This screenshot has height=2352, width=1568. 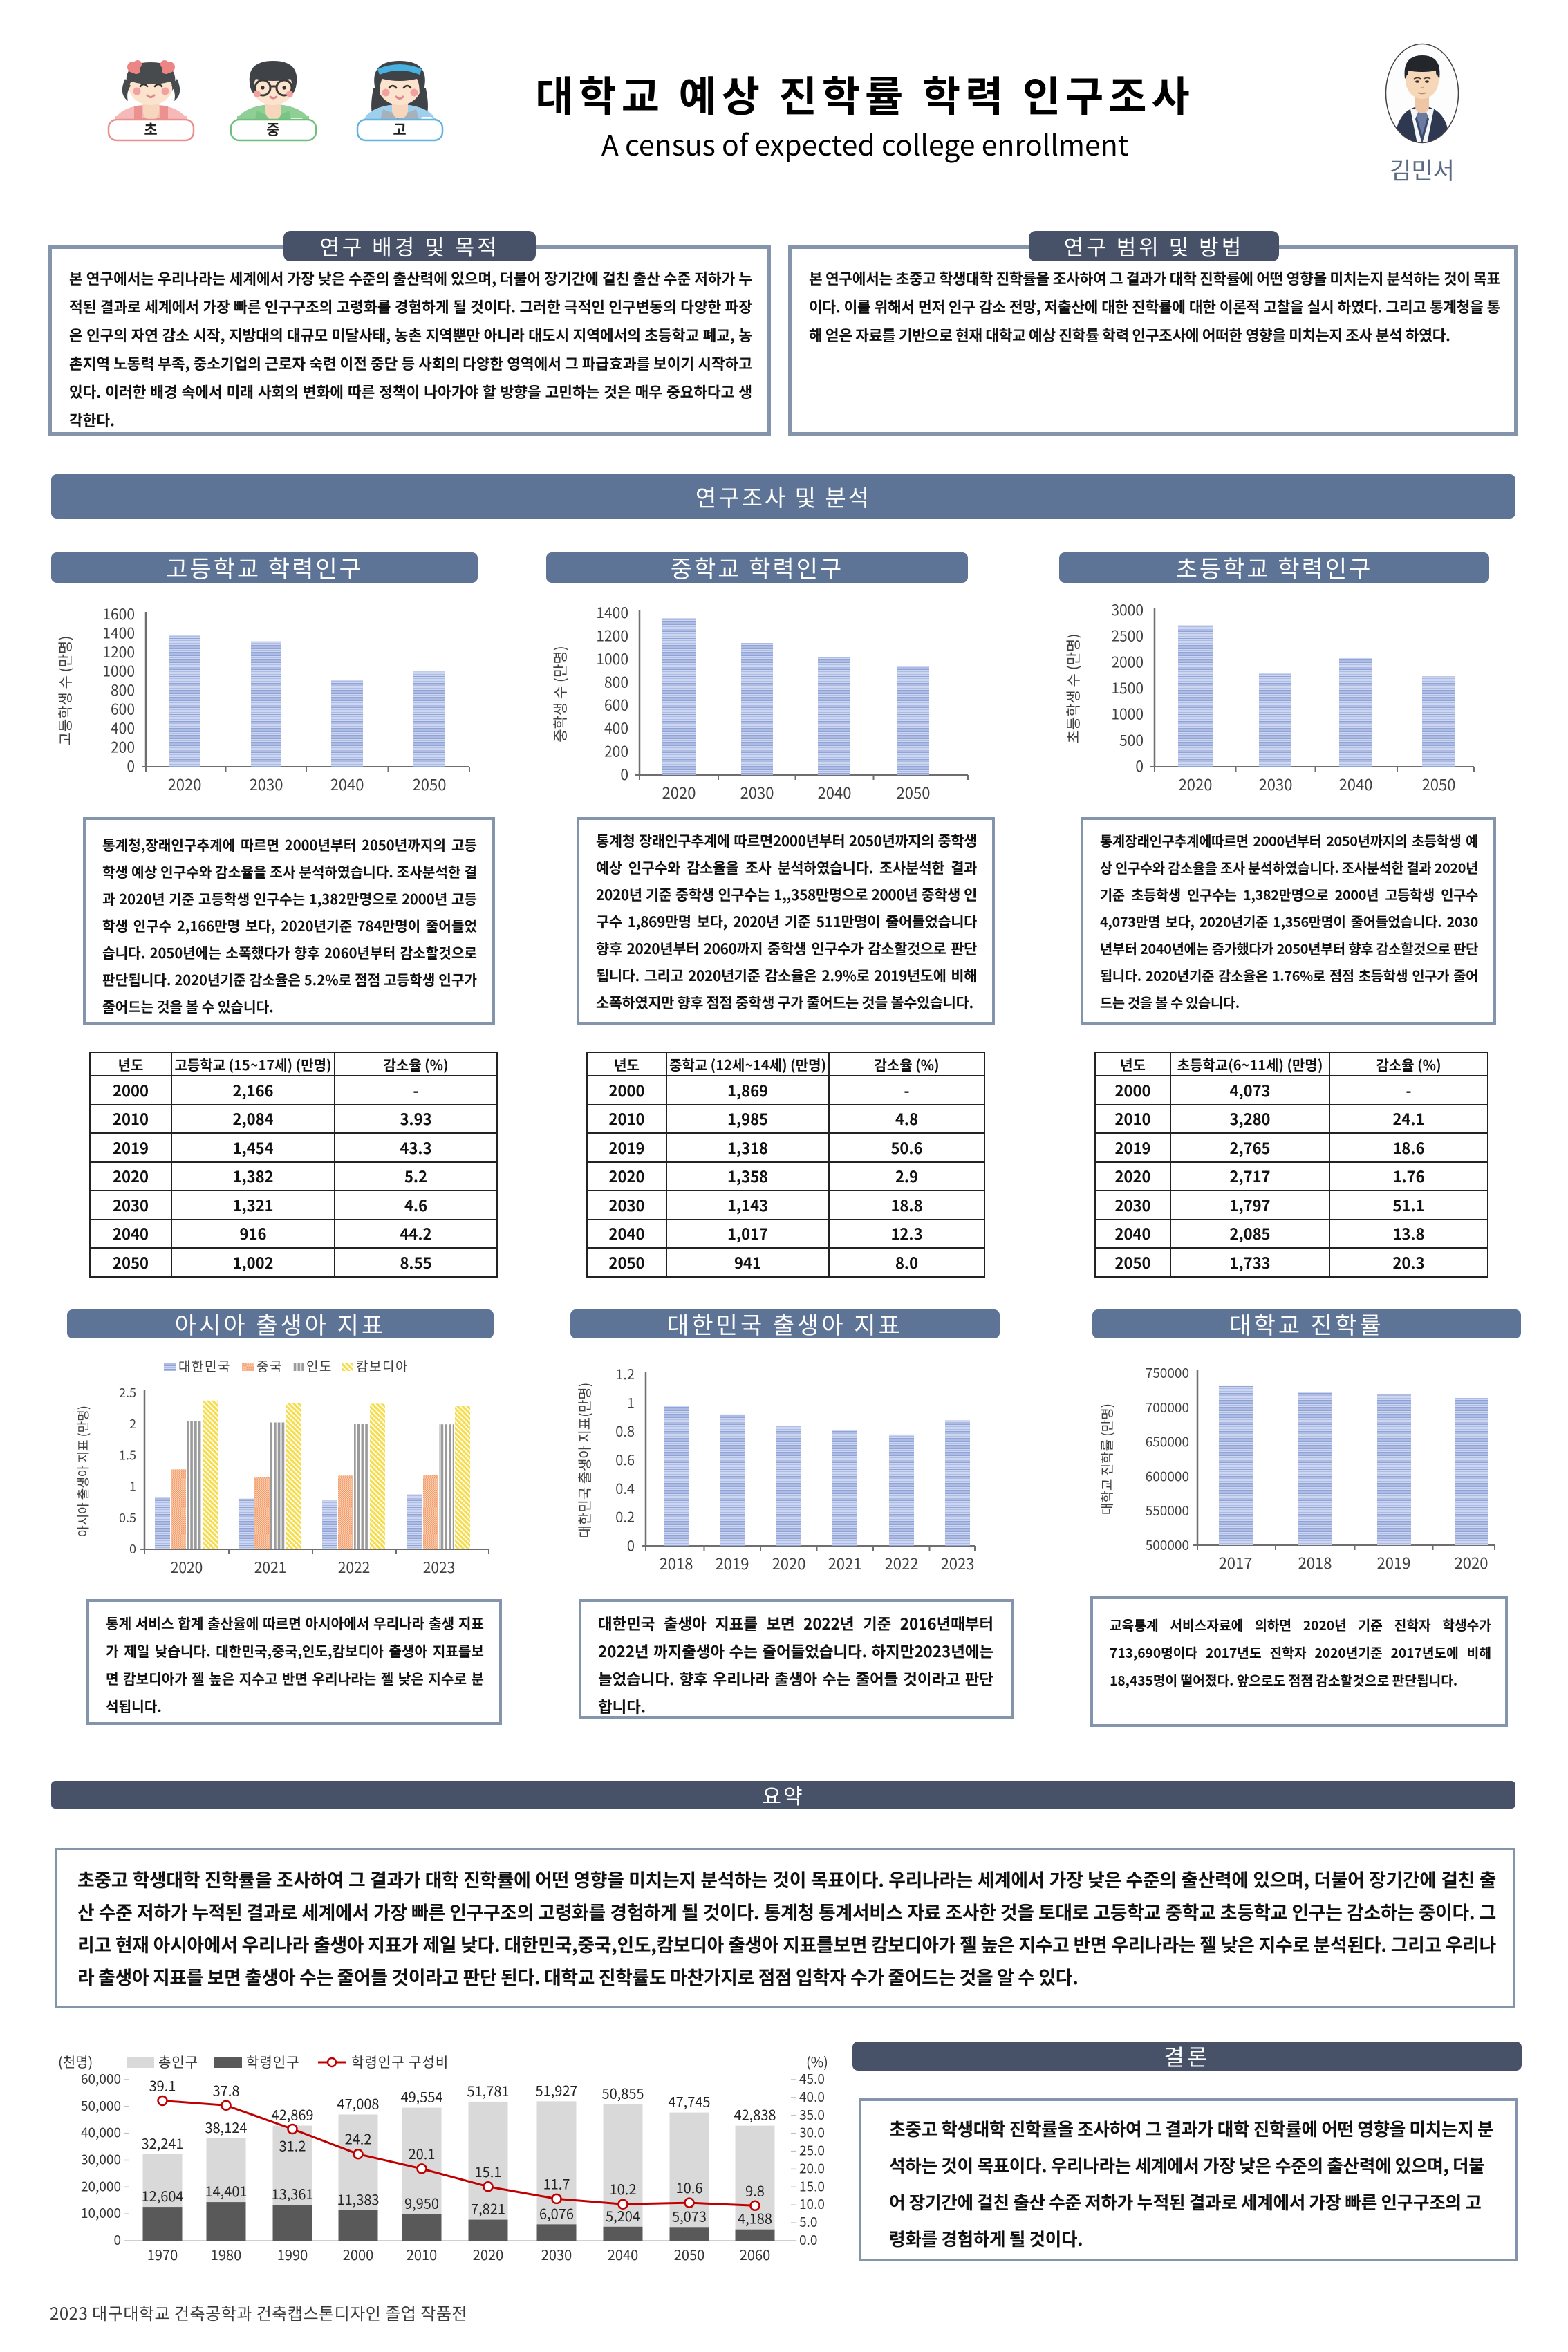 I want to click on svg-text: 500, so click(x=1131, y=739).